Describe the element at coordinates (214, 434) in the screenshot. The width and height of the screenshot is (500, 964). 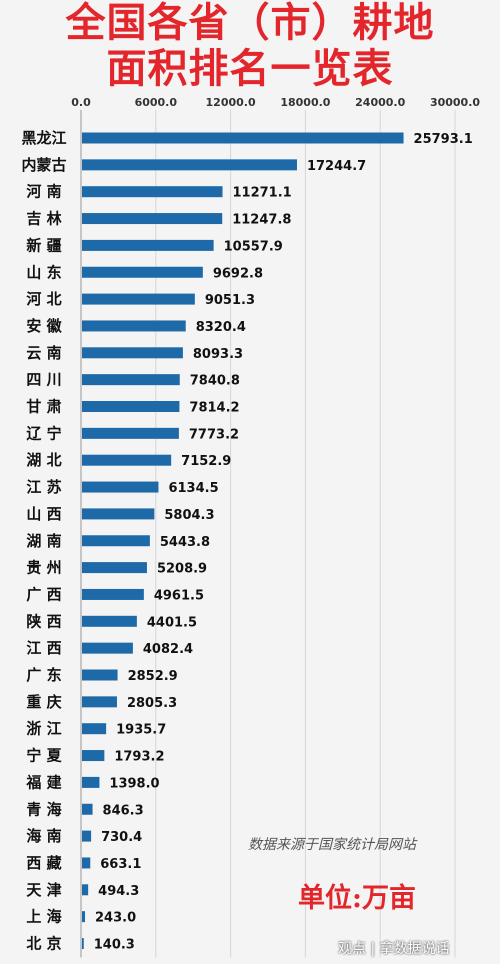
I see `value-label: 7773.2` at that location.